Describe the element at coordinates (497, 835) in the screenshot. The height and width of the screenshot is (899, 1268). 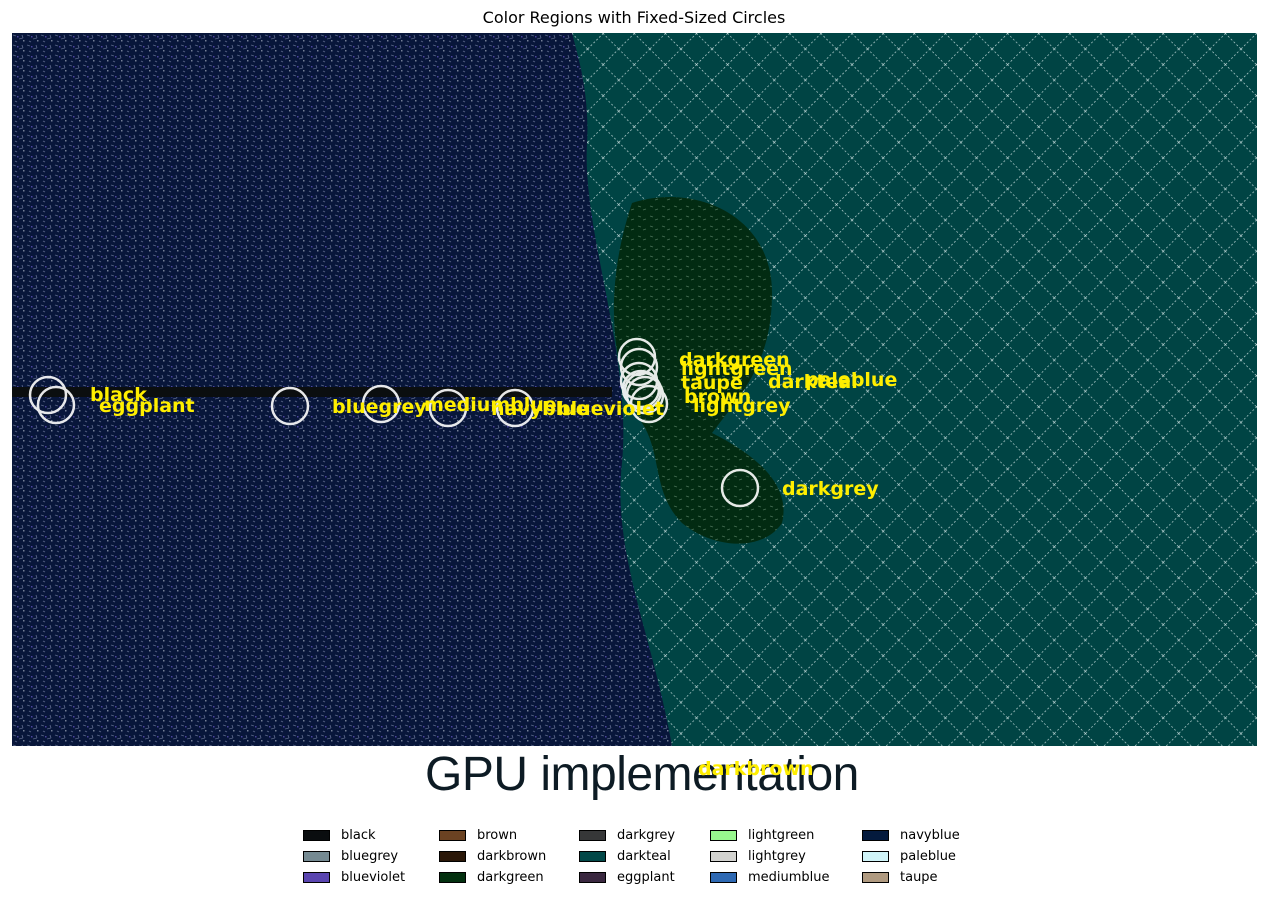
I see `legend-label: brown` at that location.